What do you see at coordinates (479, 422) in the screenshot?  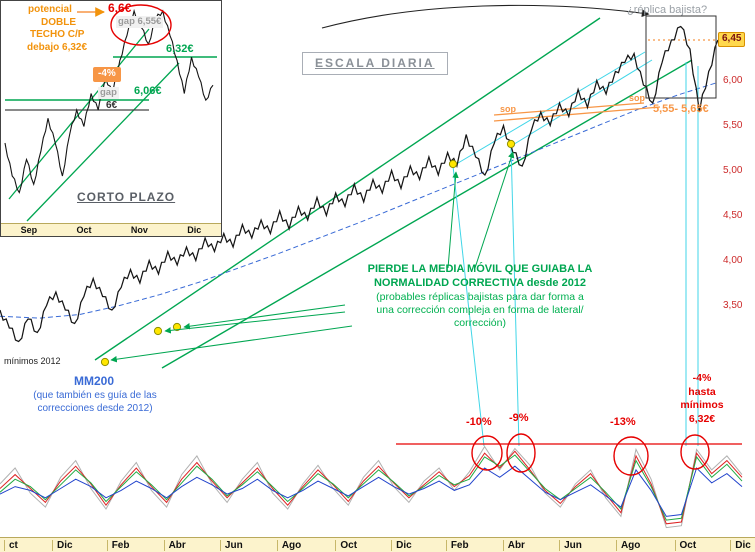 I see `drawdown-label-10: -10%` at bounding box center [479, 422].